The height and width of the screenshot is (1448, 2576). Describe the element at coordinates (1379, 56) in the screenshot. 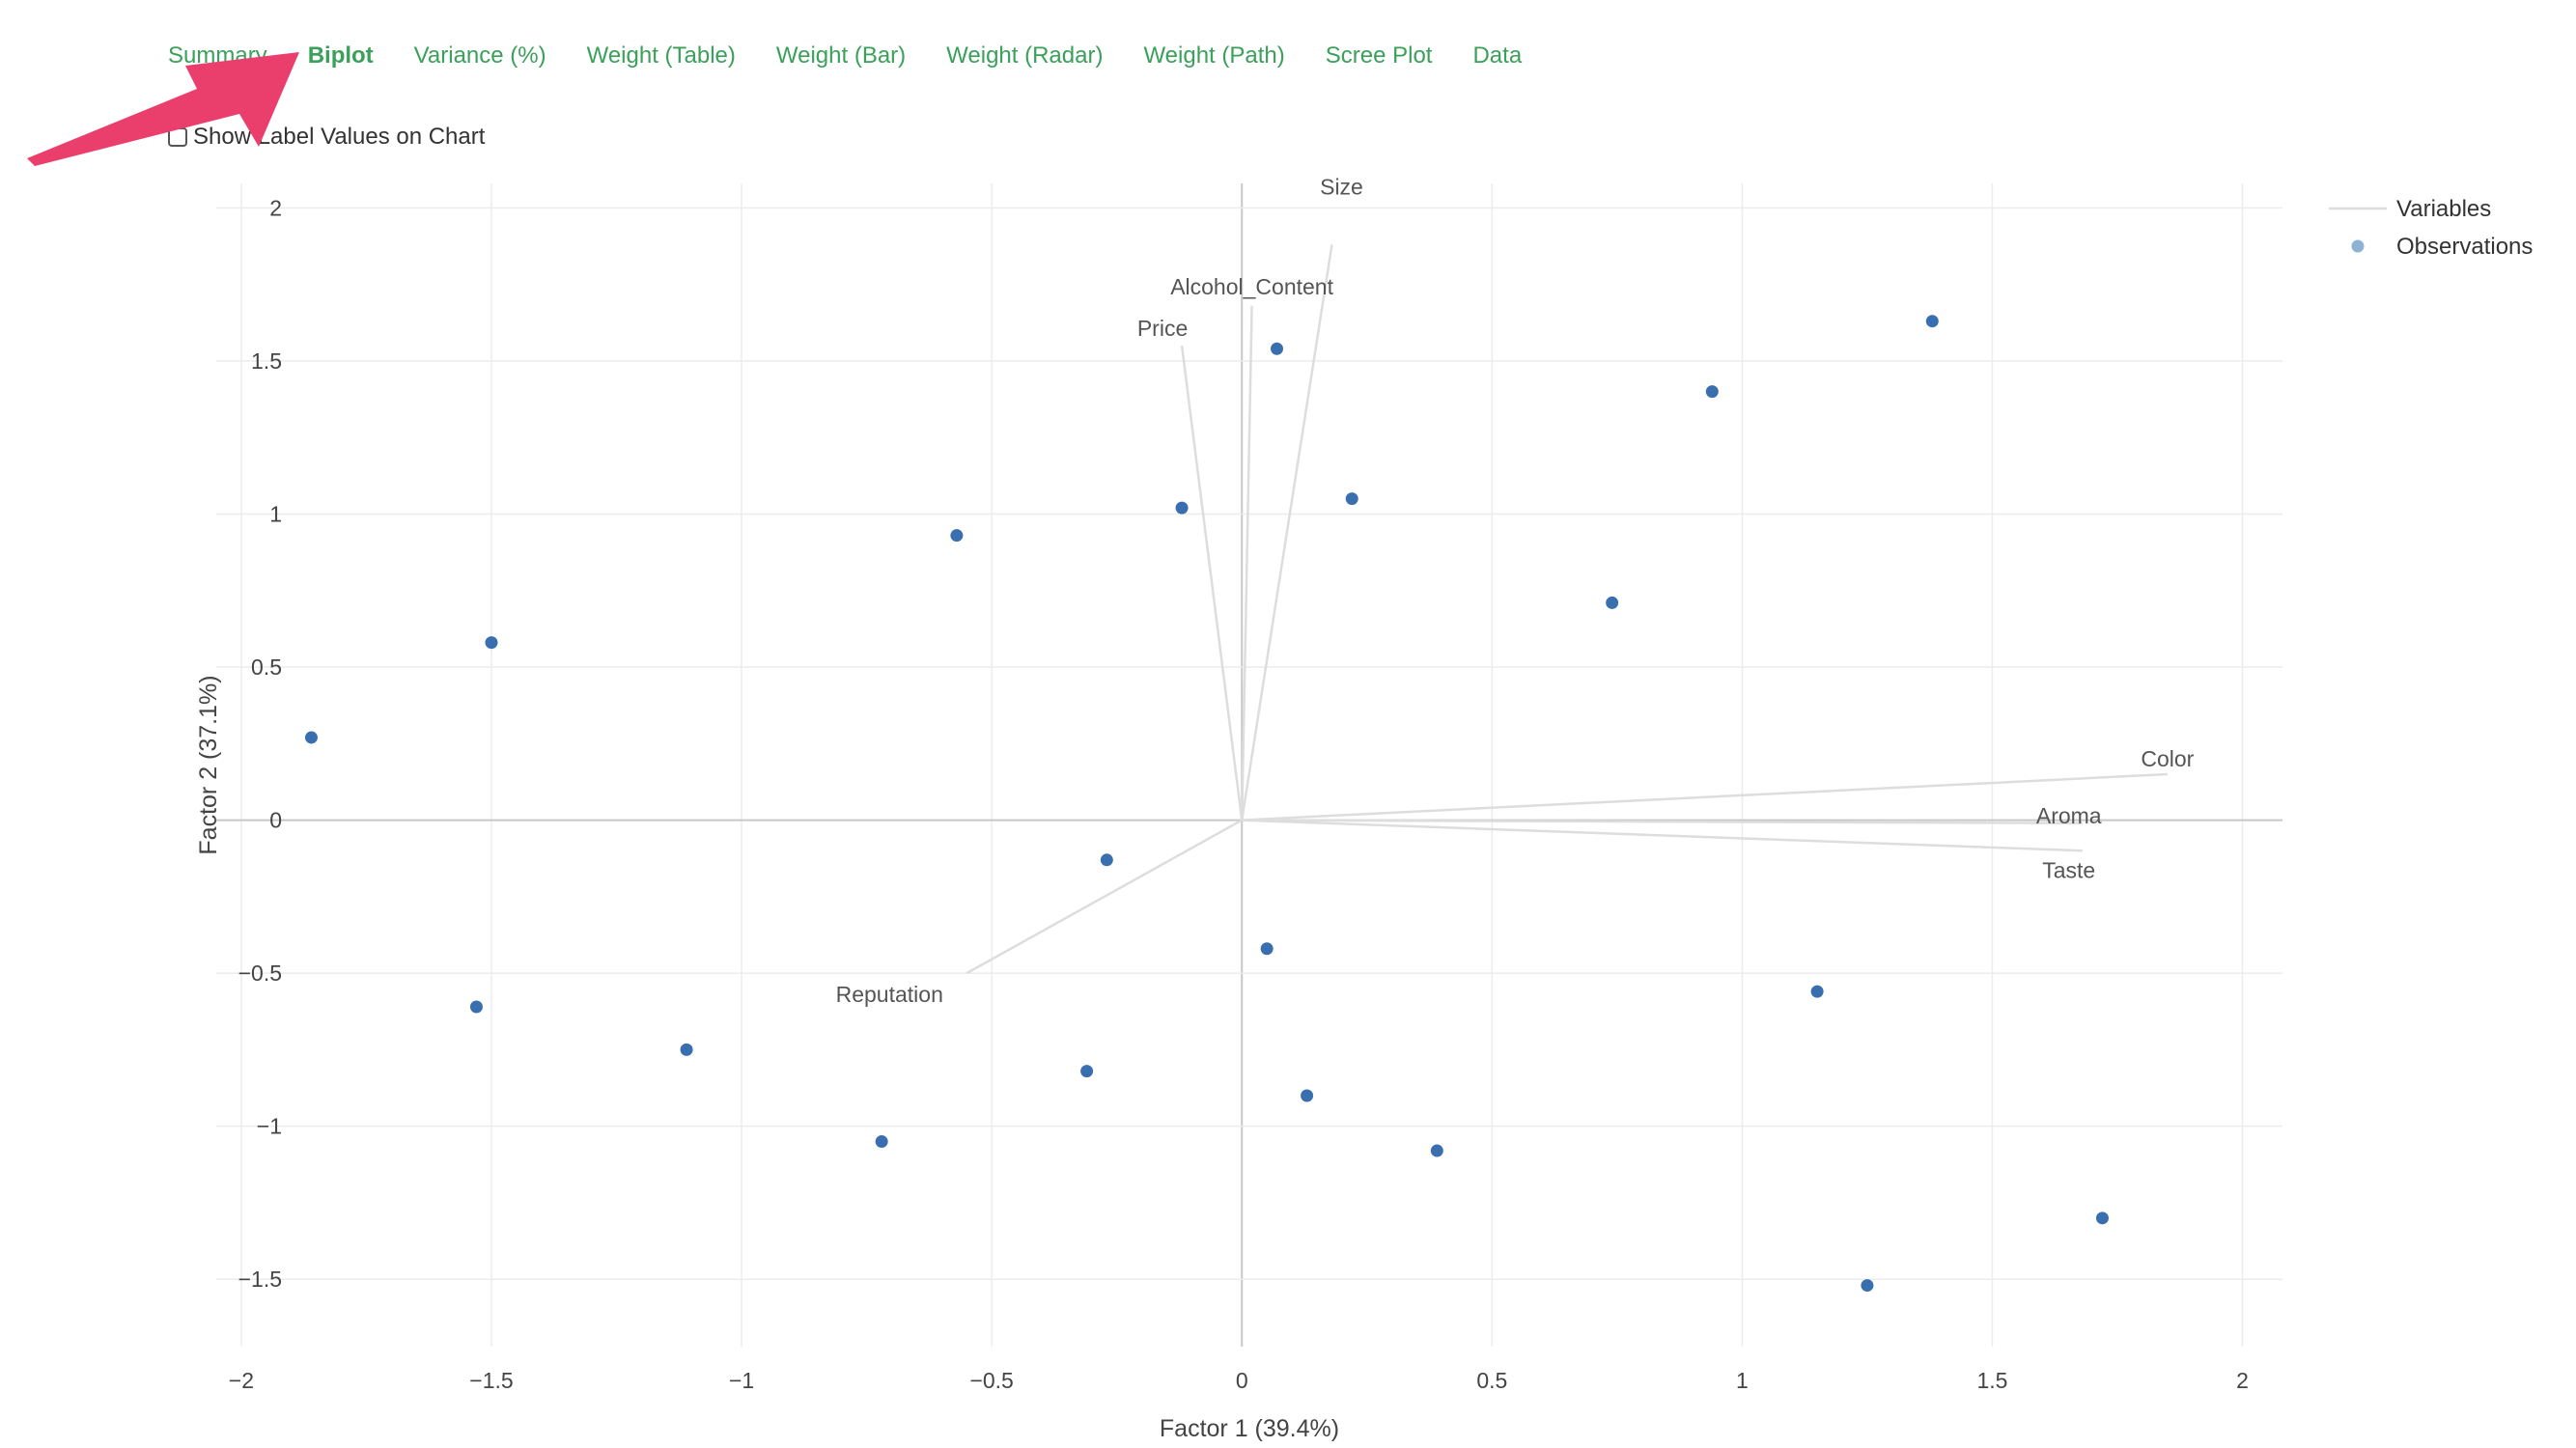

I see `tab-scree-plot: Scree Plot` at that location.